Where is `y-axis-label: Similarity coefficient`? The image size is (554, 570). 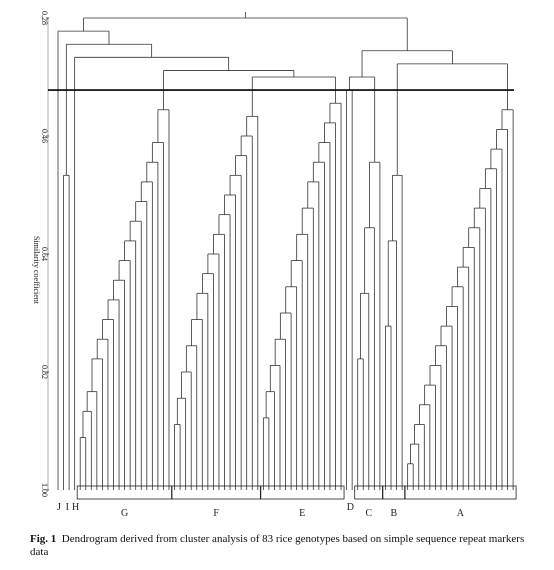
y-axis-label: Similarity coefficient is located at coordinates (36, 270).